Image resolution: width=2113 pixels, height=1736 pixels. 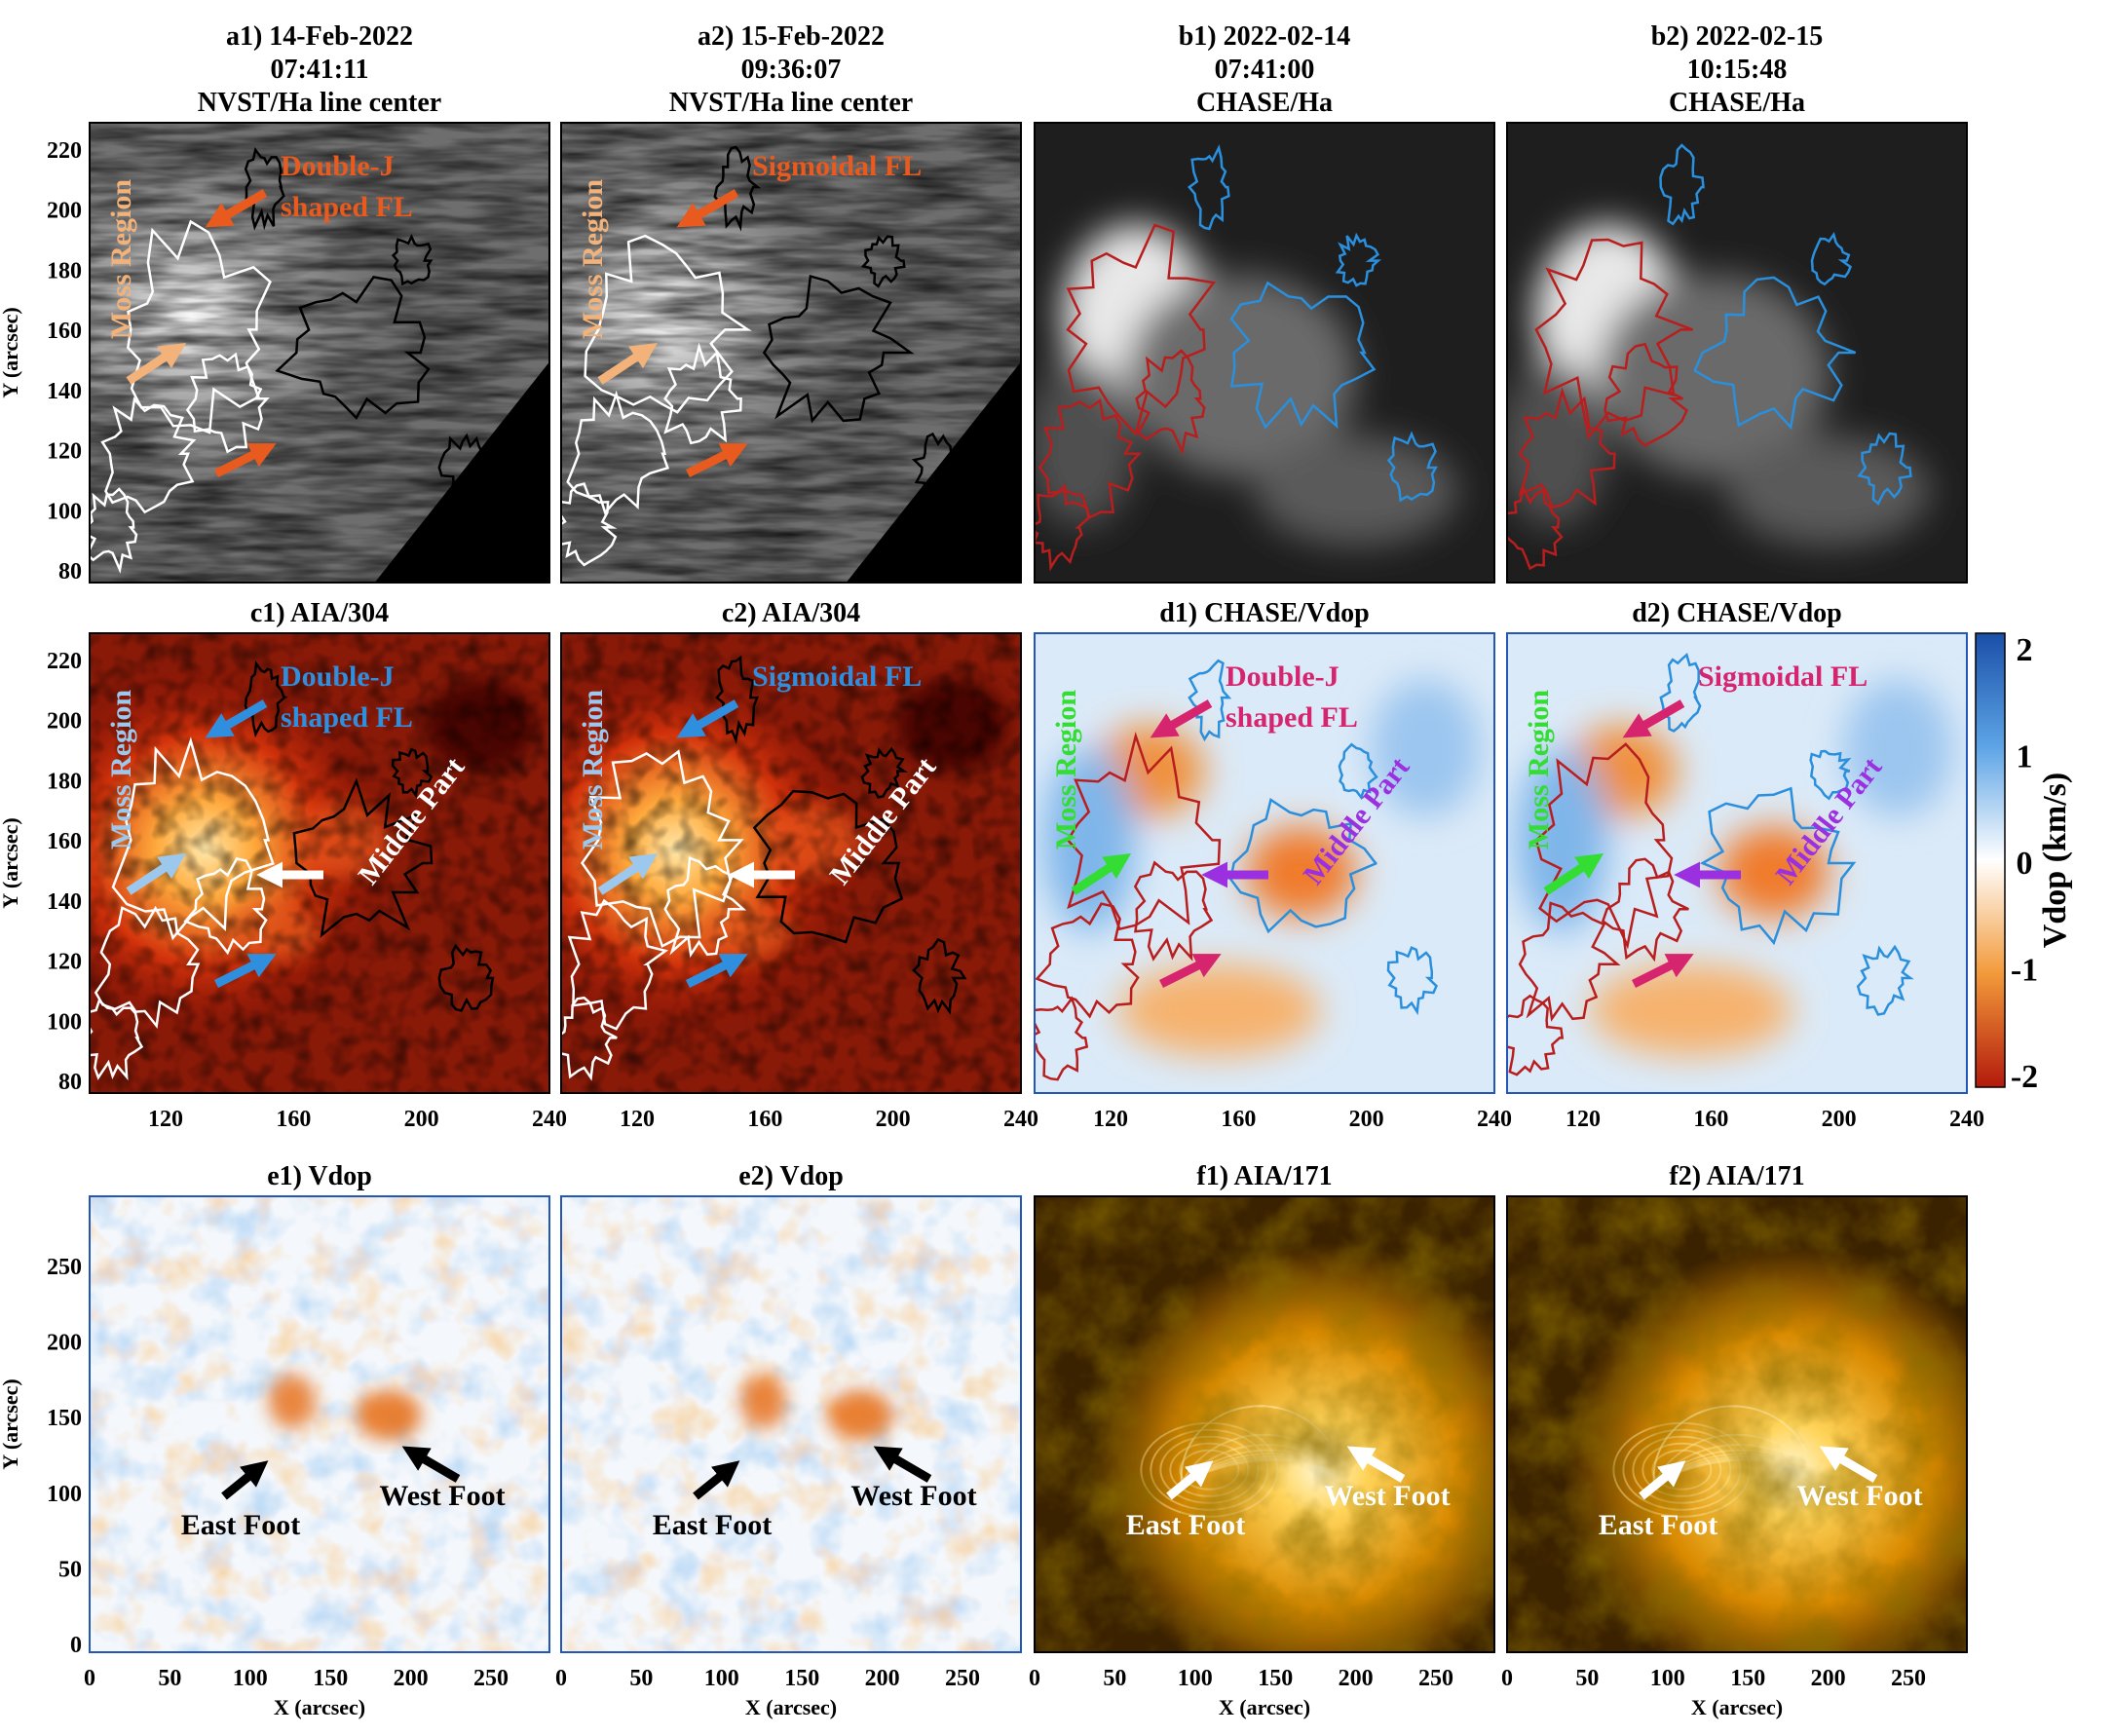 What do you see at coordinates (1737, 103) in the screenshot?
I see `panel-title-b2: CHASE/Ha` at bounding box center [1737, 103].